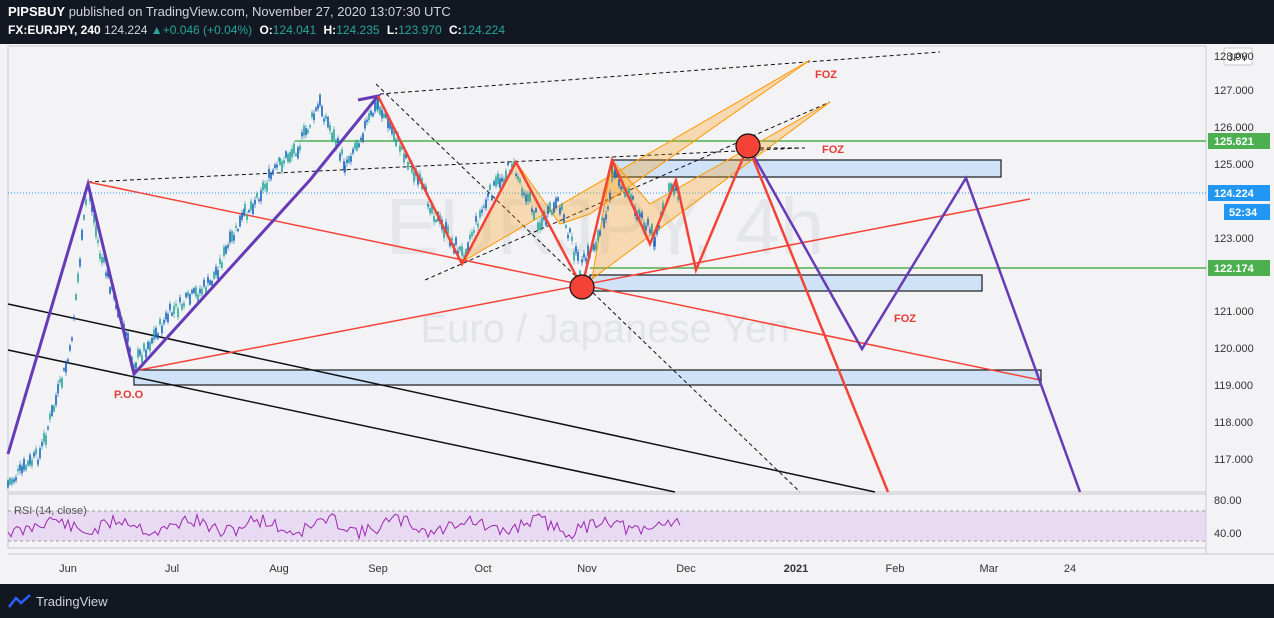 The image size is (1274, 618). Describe the element at coordinates (582, 287) in the screenshot. I see `reversal-marker-bottom` at that location.